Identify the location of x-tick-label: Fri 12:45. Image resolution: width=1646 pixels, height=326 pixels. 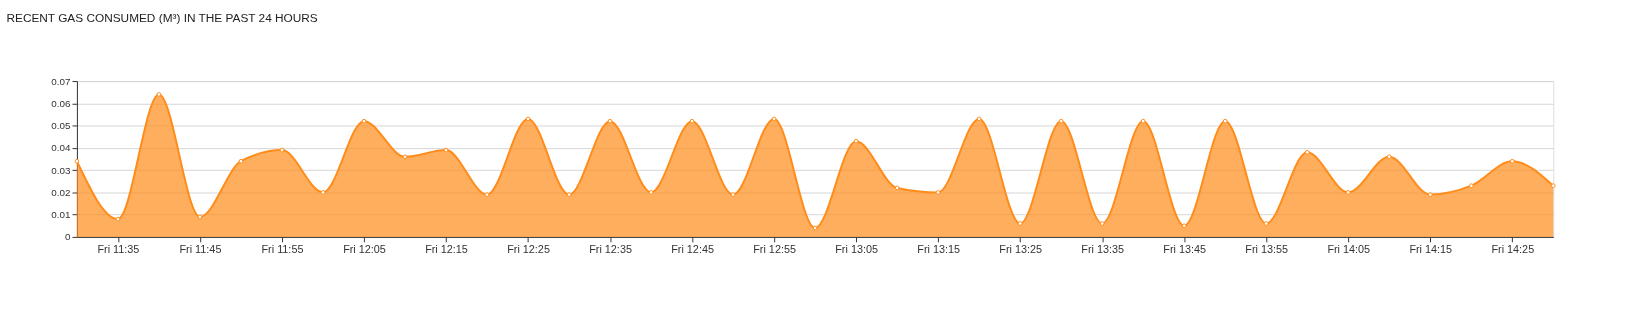
(692, 249).